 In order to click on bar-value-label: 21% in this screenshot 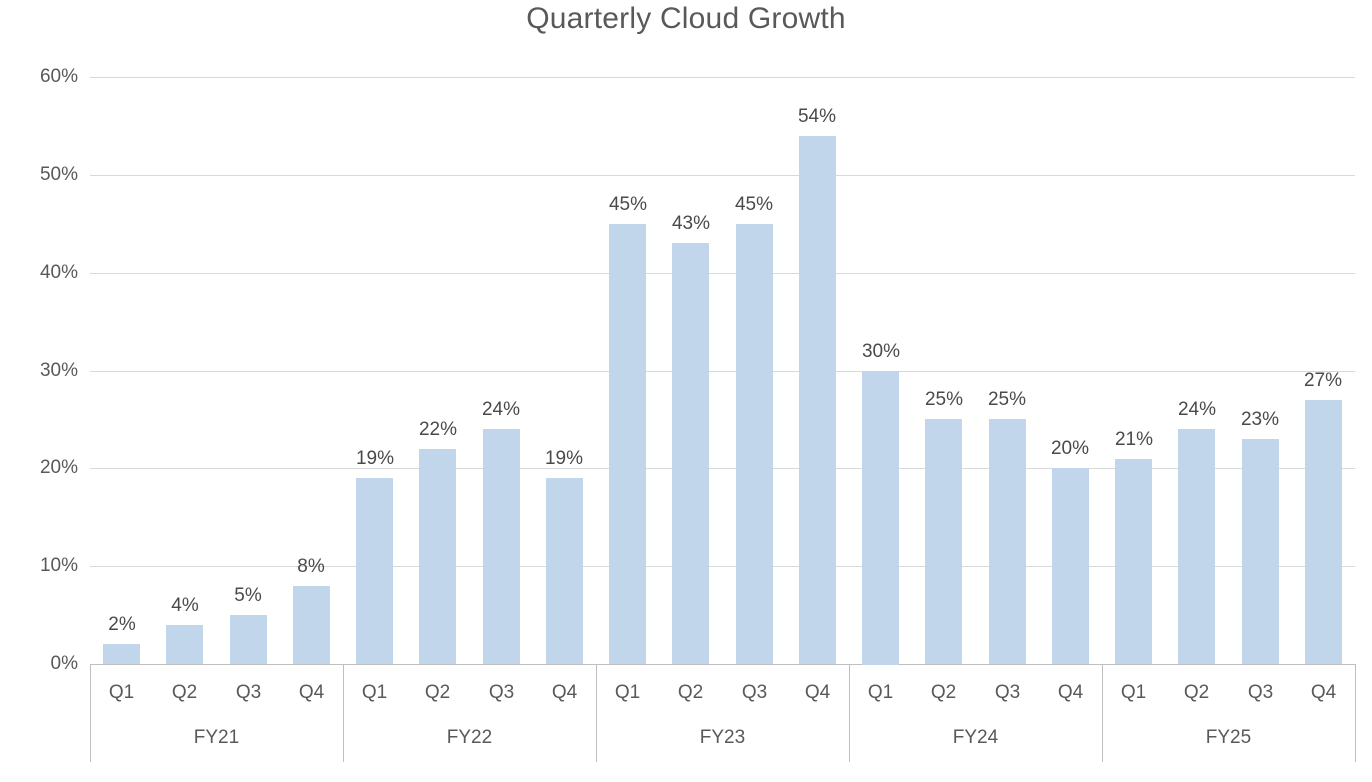, I will do `click(1134, 439)`.